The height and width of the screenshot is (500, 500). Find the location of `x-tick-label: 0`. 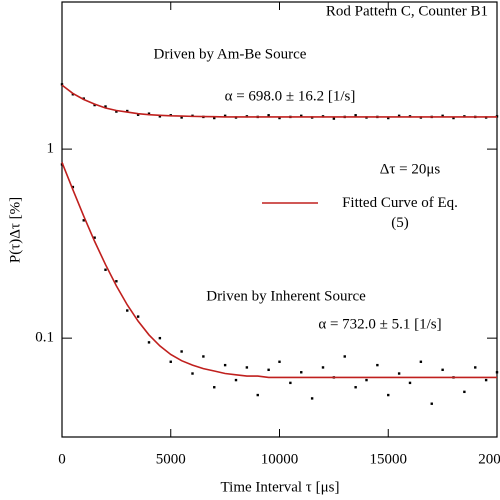

x-tick-label: 0 is located at coordinates (62, 459).